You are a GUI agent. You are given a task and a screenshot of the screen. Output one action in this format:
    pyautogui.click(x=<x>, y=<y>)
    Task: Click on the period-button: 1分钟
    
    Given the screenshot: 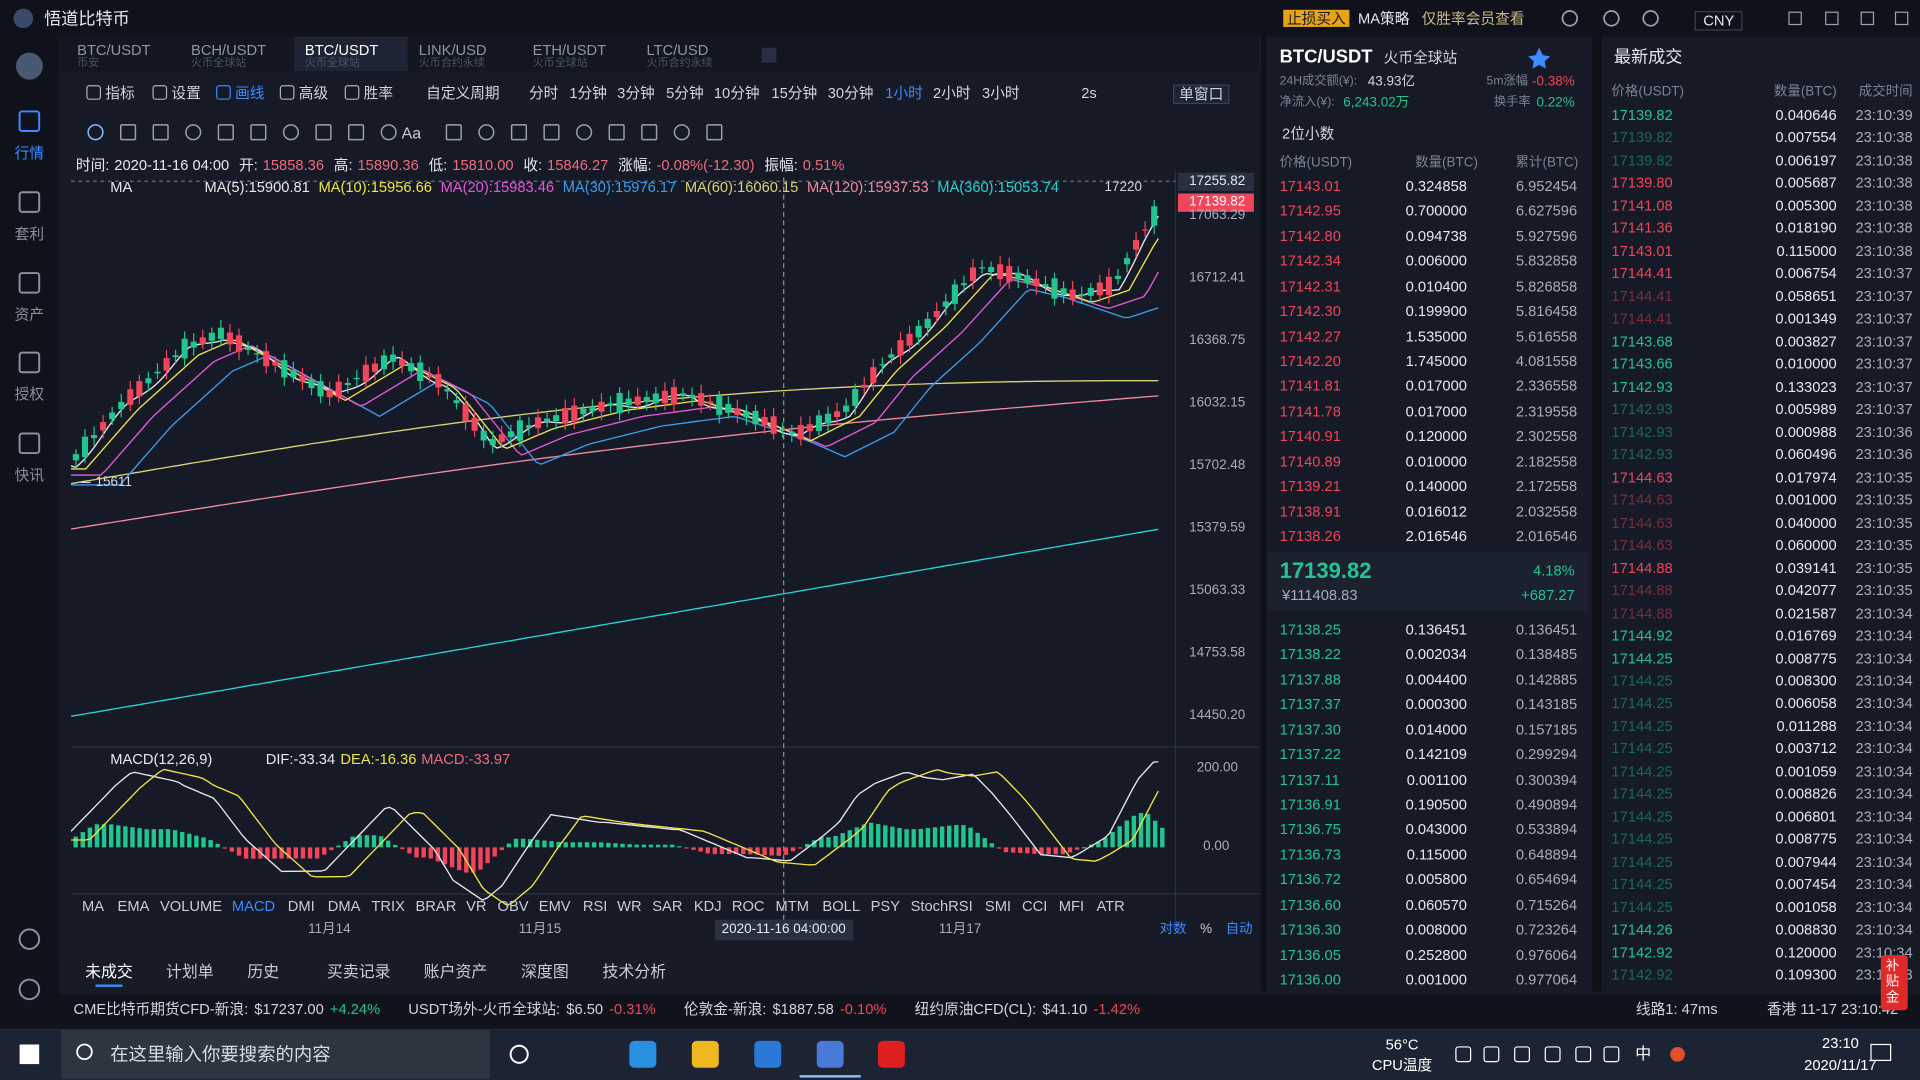 What is the action you would take?
    pyautogui.click(x=588, y=93)
    